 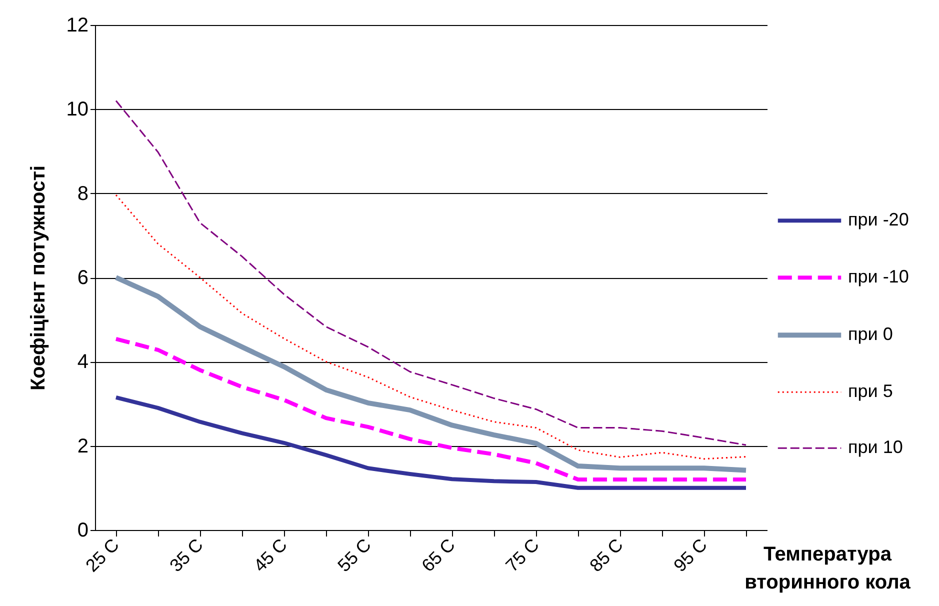 I want to click on x-tick-label: 75 C, so click(x=522, y=555).